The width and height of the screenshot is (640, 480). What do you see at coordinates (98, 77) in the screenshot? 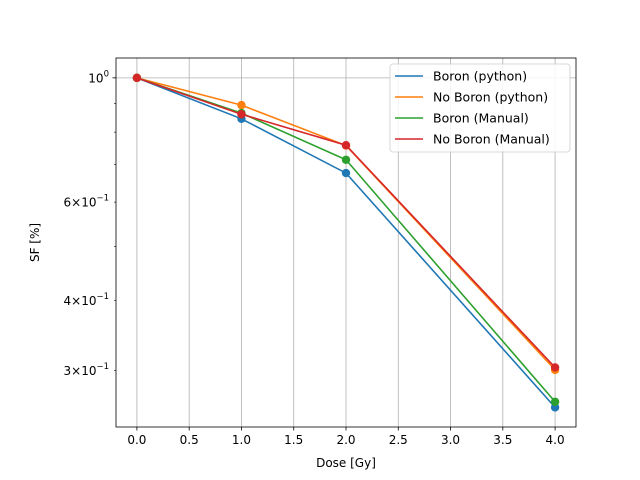
I see `y-major-tick-label-0: 100` at bounding box center [98, 77].